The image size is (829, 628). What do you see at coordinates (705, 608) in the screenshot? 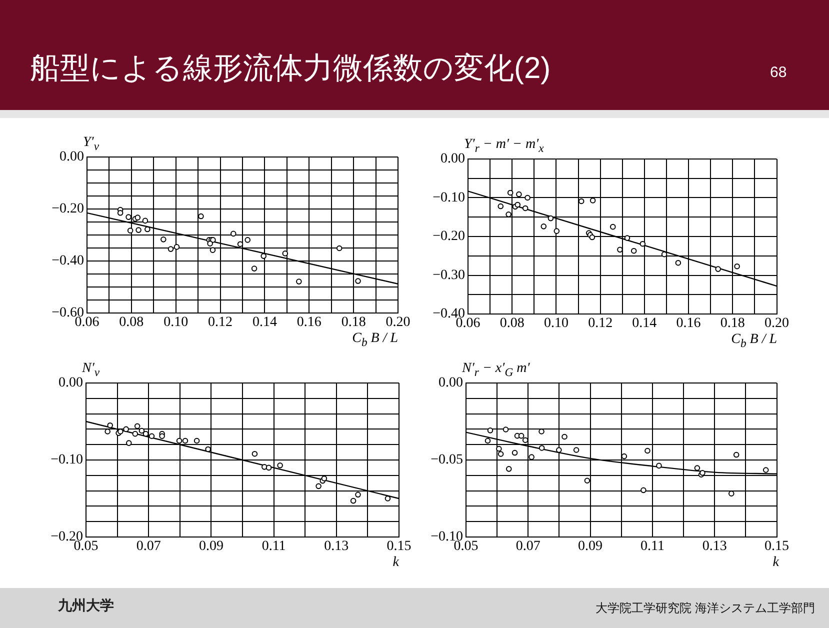
I see `text: 大学院工学研究院 海洋システム工学部門` at bounding box center [705, 608].